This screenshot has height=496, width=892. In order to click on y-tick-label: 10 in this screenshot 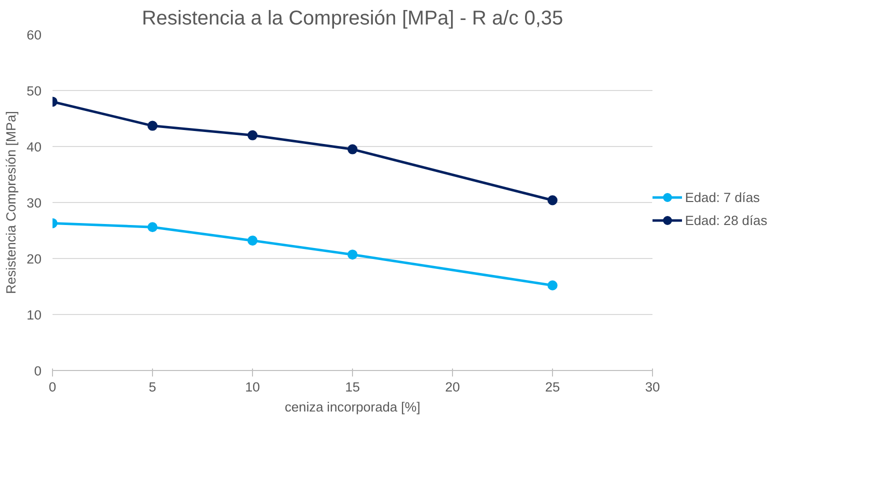, I will do `click(34, 315)`.